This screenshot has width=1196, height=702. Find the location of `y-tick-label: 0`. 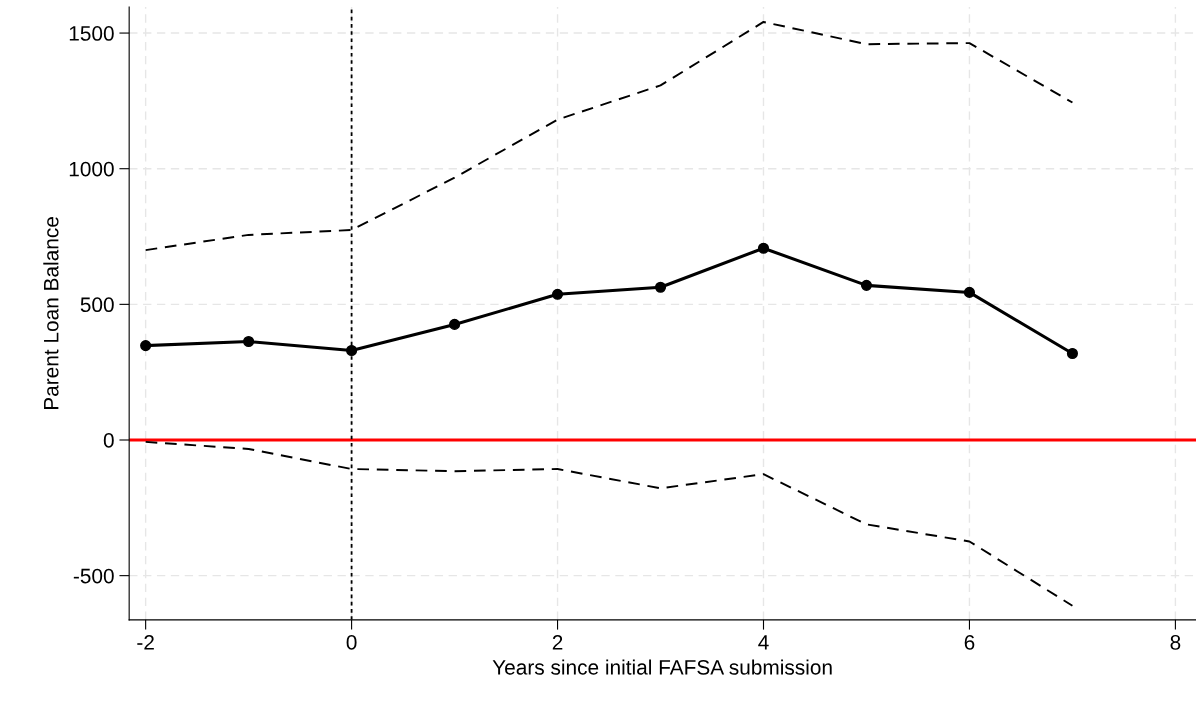

y-tick-label: 0 is located at coordinates (108, 440).